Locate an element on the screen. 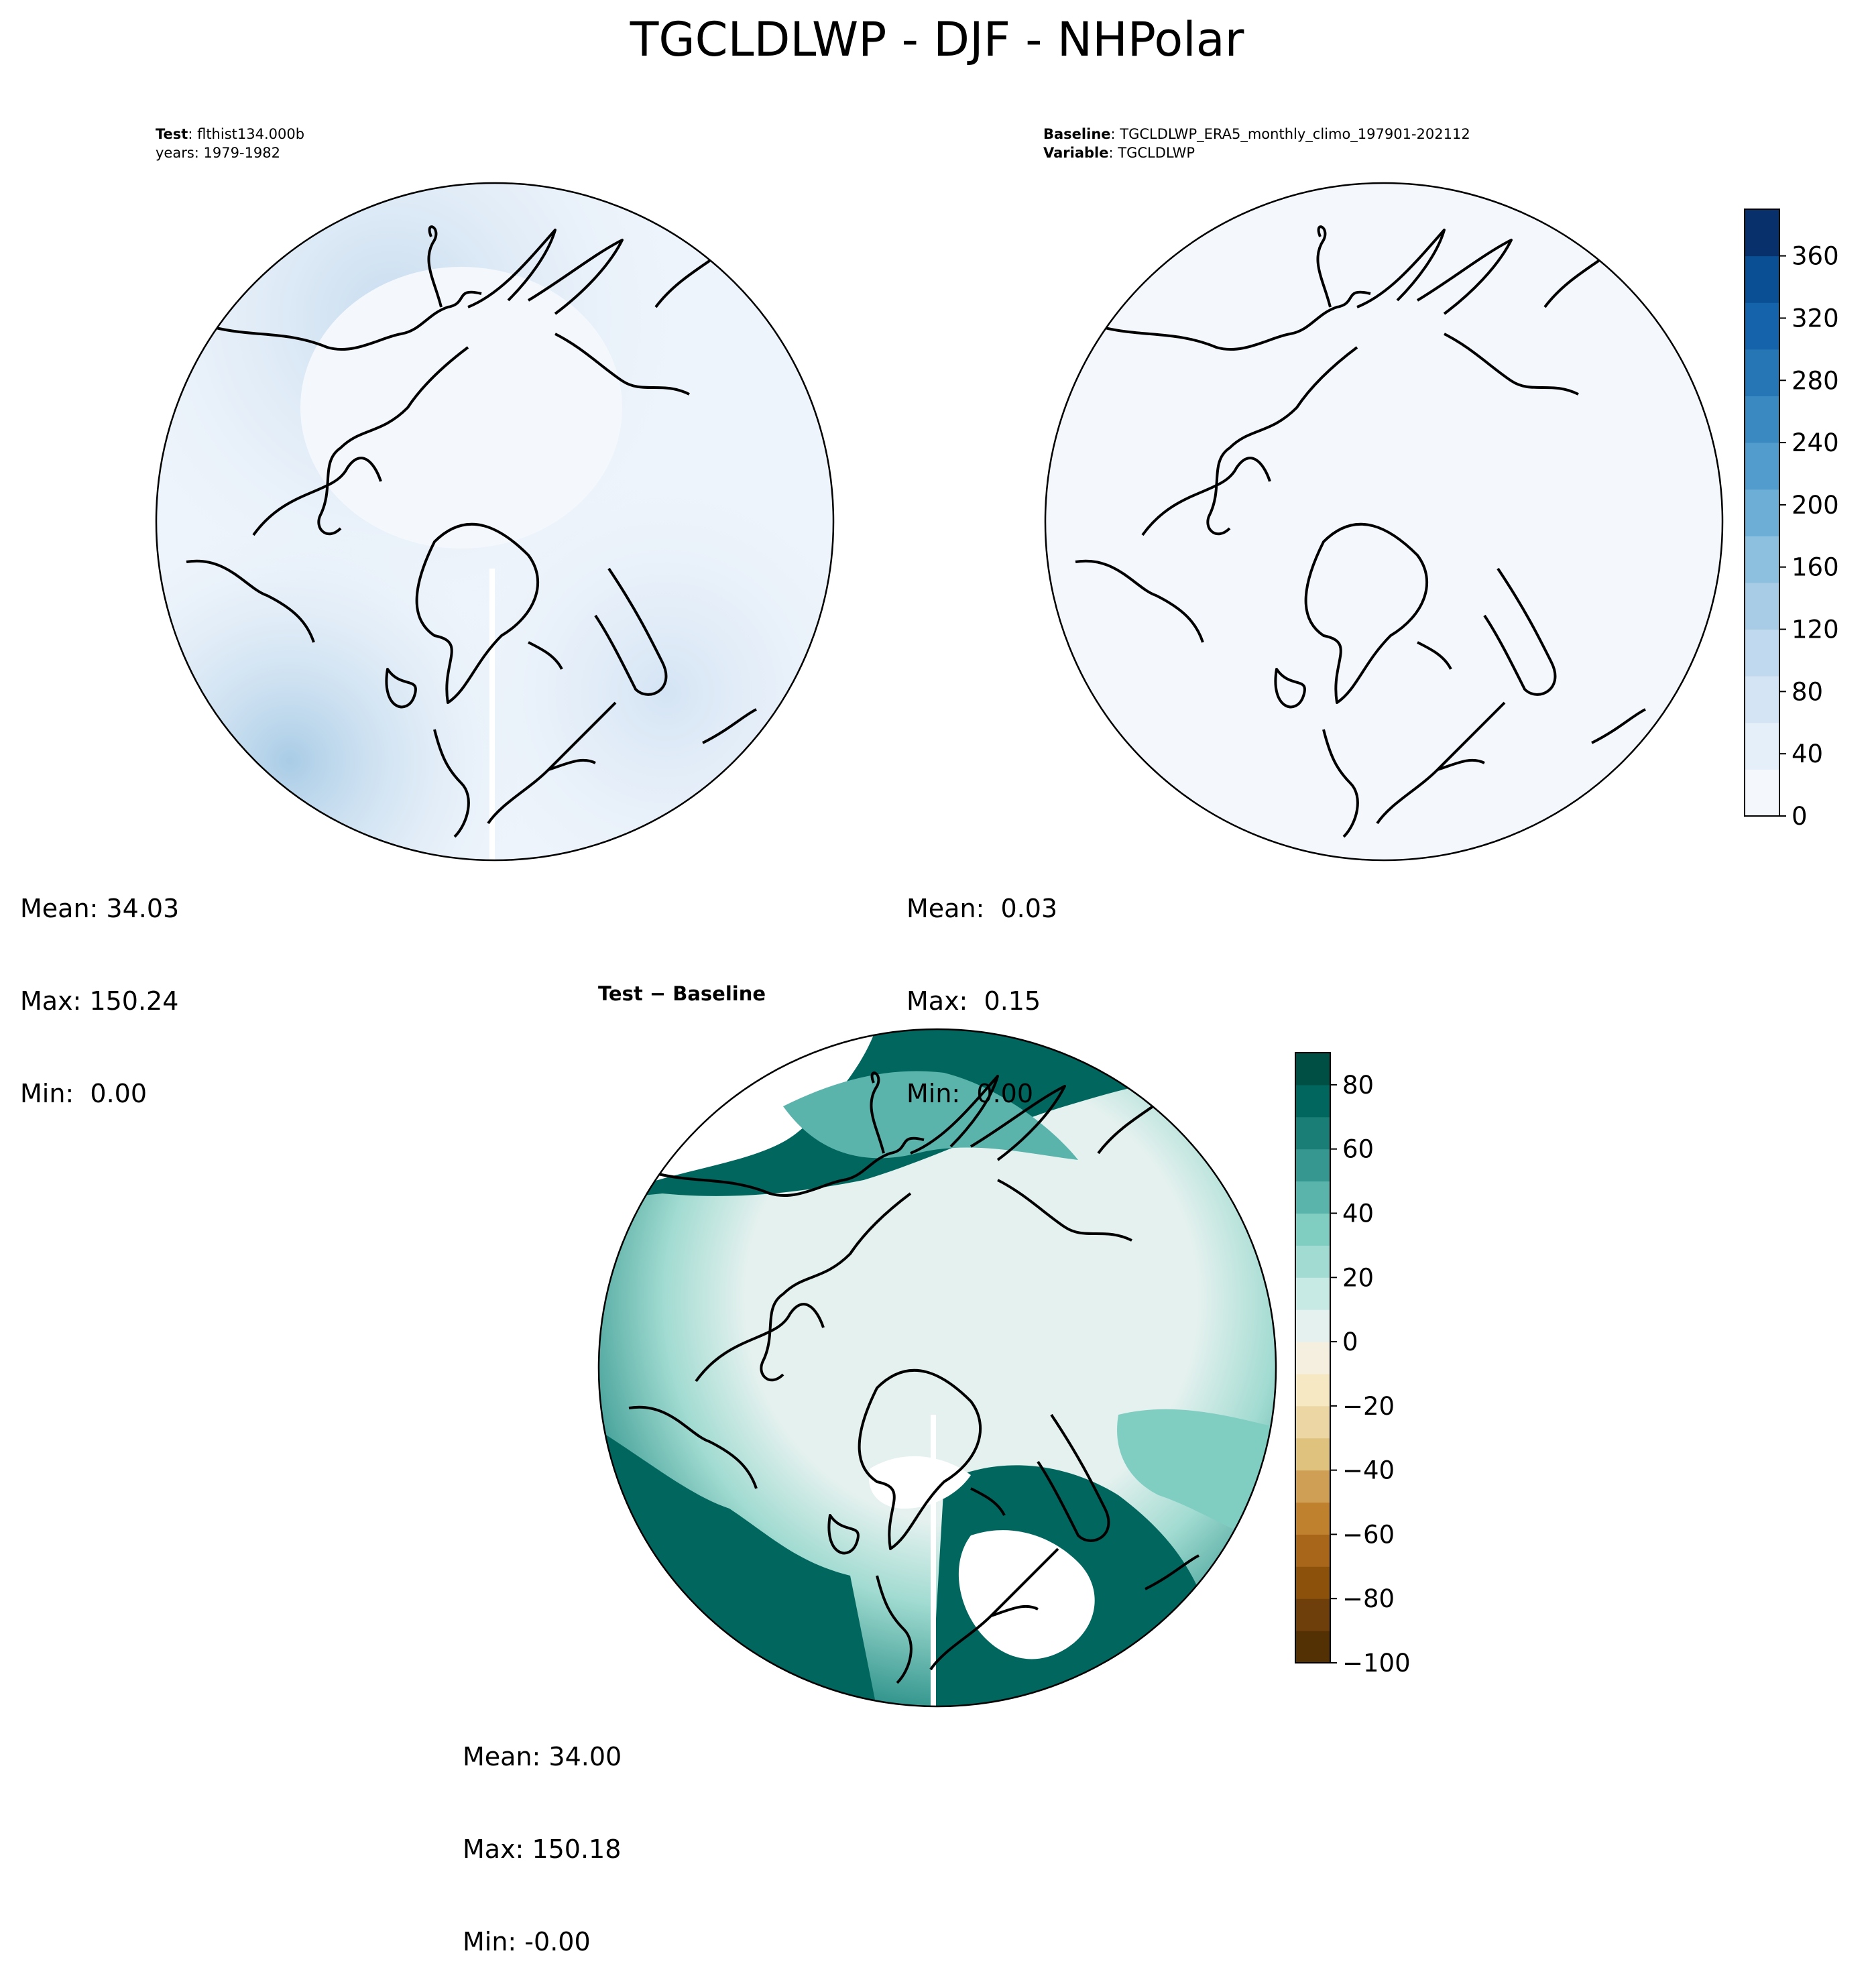 This screenshot has width=1874, height=1988. baseline-min: Min: 0.00 is located at coordinates (970, 1094).